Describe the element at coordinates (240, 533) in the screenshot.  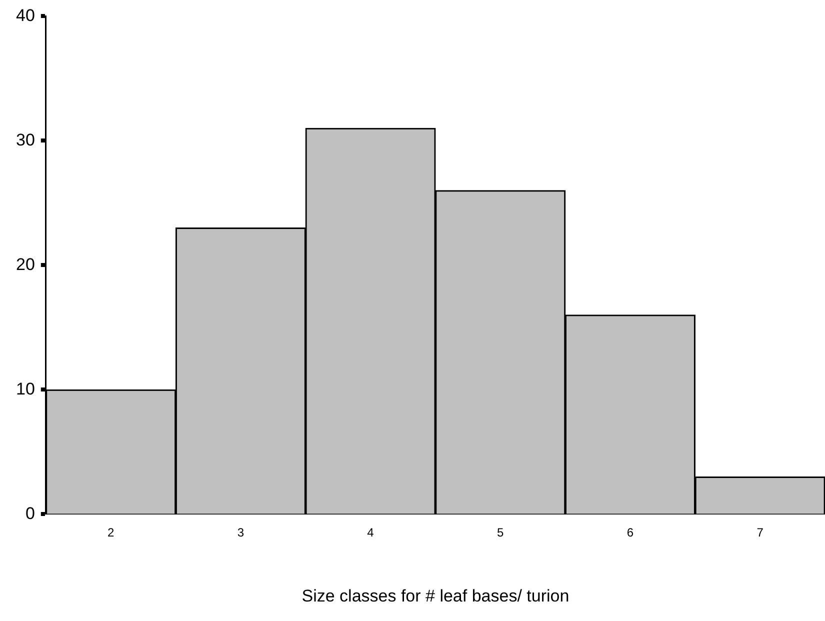
I see `x-tick-label: 3` at that location.